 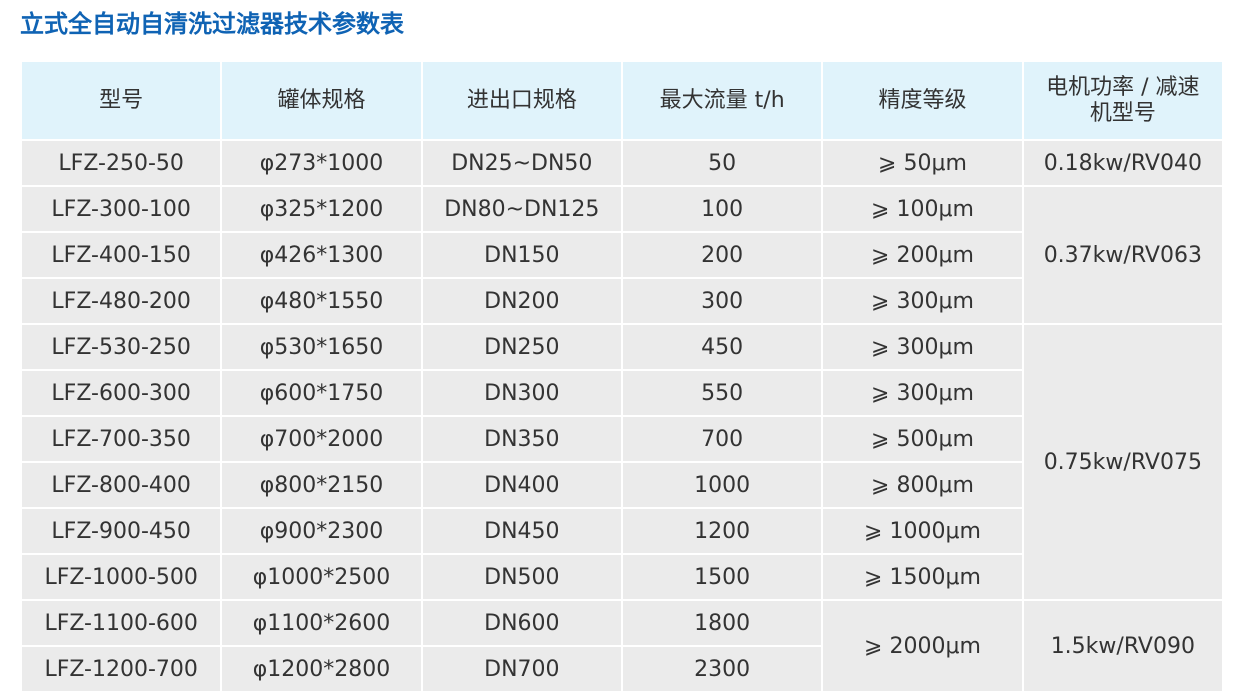 I want to click on cell-model: LFZ-800-400, so click(x=121, y=485).